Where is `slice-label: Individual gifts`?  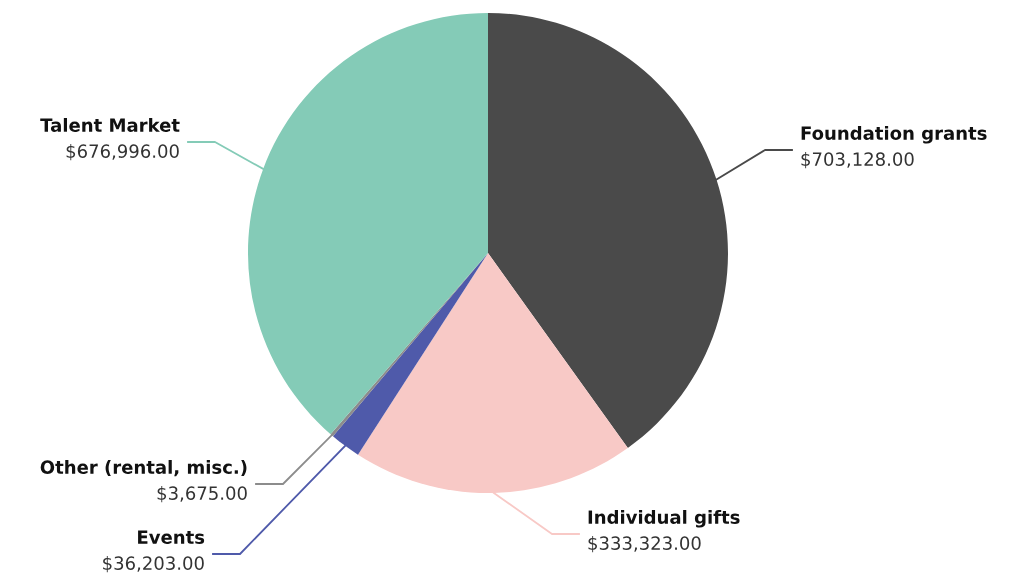 slice-label: Individual gifts is located at coordinates (664, 519).